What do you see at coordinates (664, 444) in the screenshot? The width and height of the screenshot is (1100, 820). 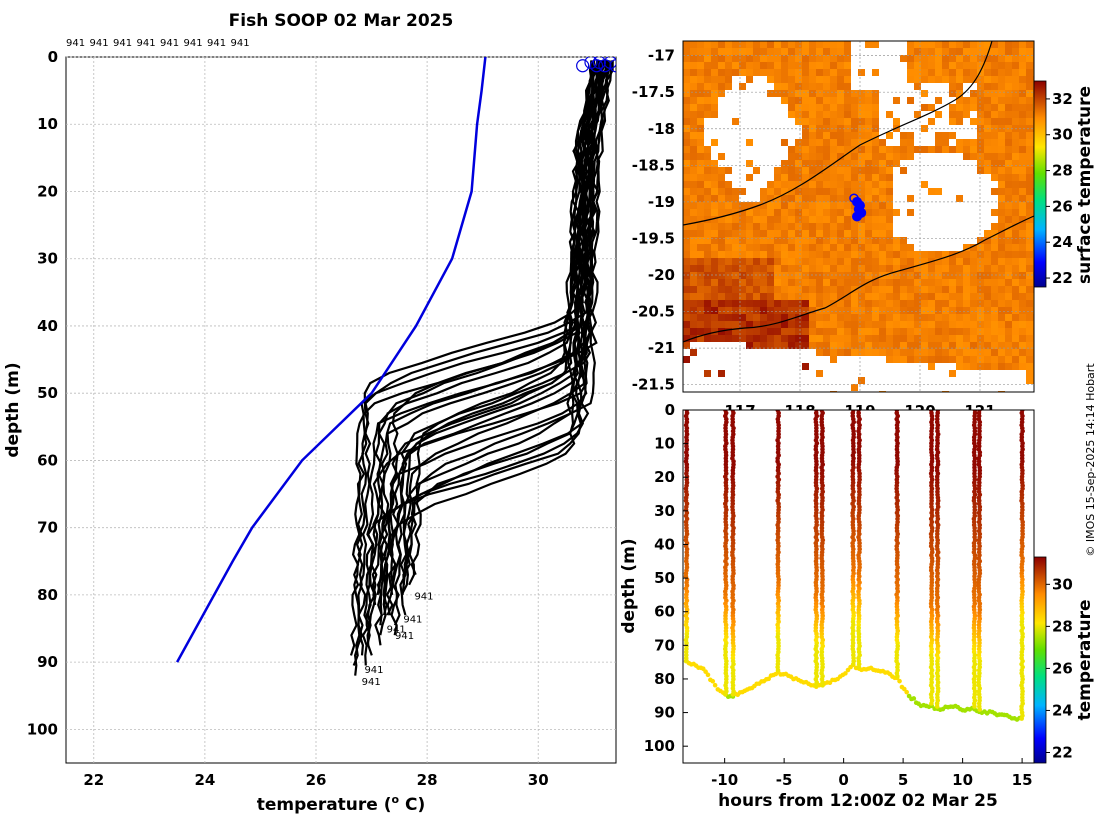 I see `section-y-tick-label: 10` at bounding box center [664, 444].